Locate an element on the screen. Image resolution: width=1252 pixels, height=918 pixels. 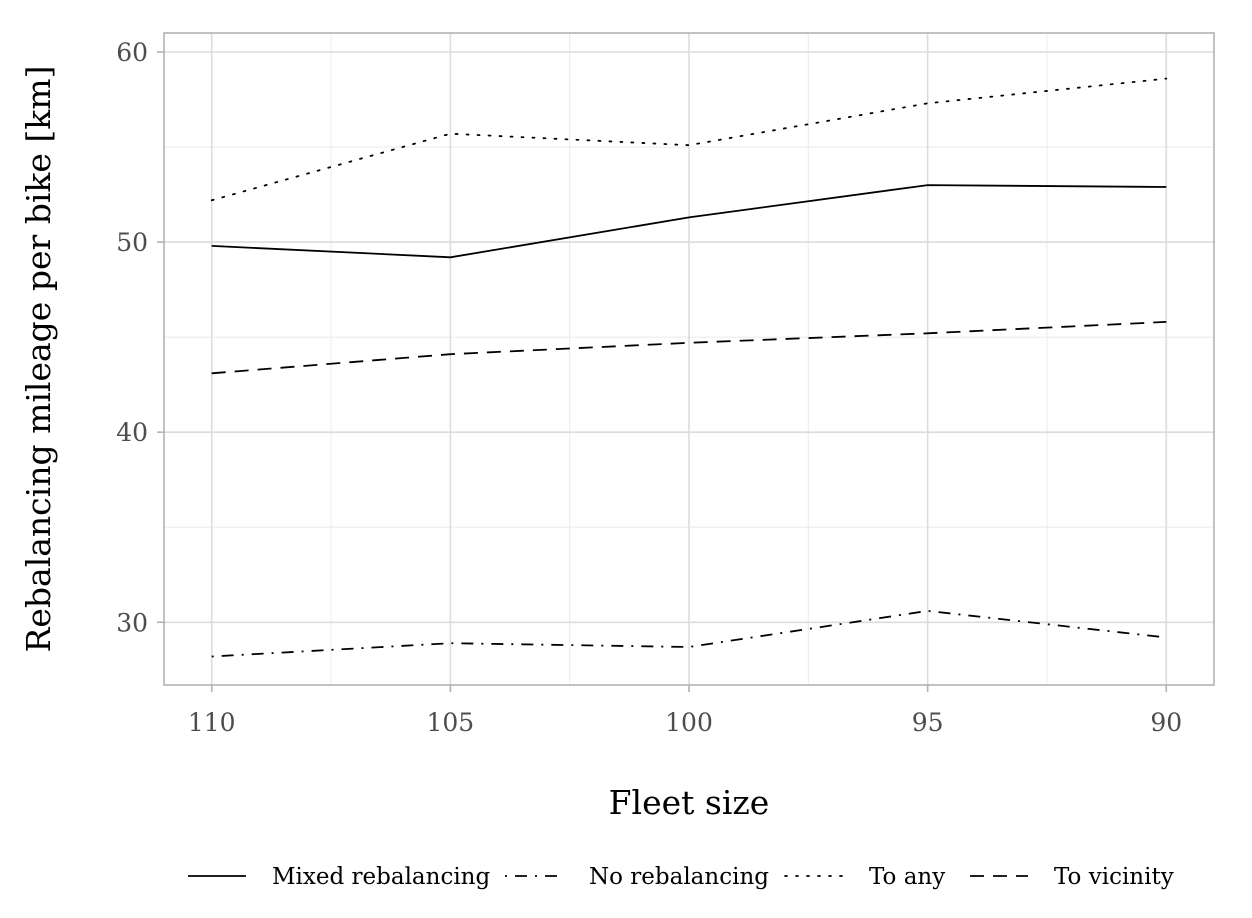
x-tick-label: 90 is located at coordinates (1166, 722).